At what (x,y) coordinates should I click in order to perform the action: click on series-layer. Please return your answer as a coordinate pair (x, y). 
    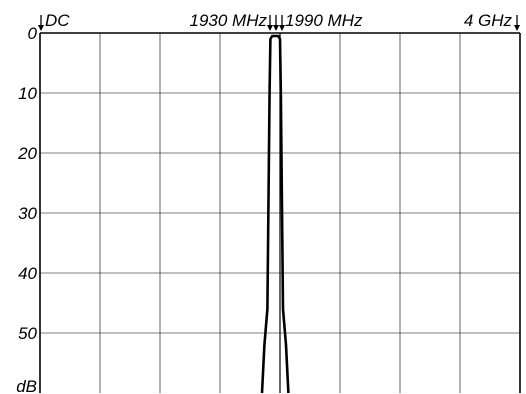
    Looking at the image, I should click on (275, 214).